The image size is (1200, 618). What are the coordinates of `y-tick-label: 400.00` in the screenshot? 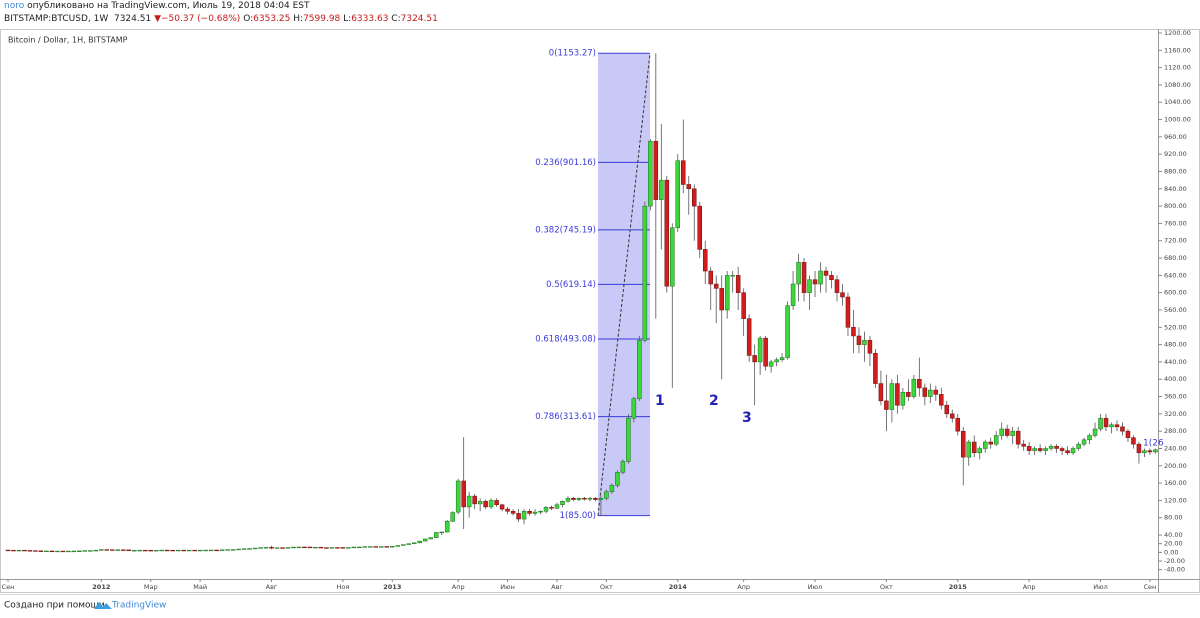 It's located at (1175, 379).